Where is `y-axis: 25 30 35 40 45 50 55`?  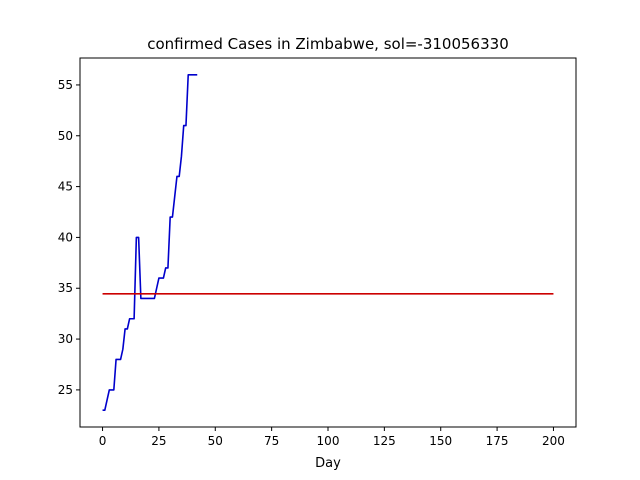
y-axis: 25 30 35 40 45 50 55 is located at coordinates (69, 237).